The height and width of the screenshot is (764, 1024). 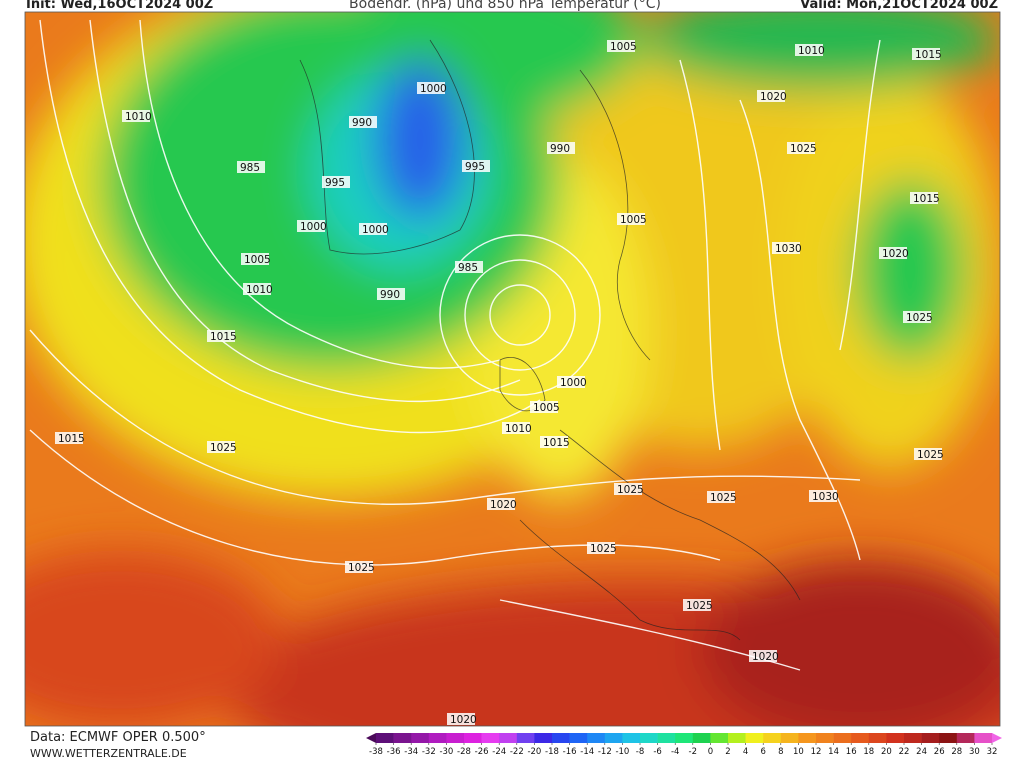 I want to click on colorbar-label: -4, so click(x=675, y=752).